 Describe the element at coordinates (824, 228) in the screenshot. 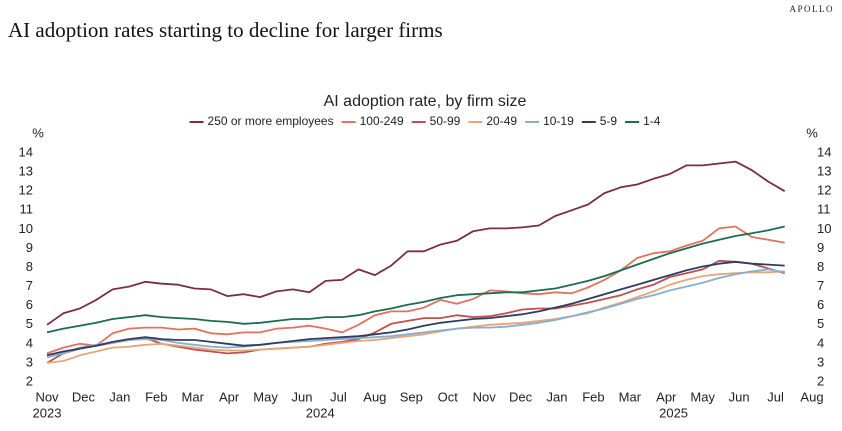

I see `y2-tick-label: 10` at that location.